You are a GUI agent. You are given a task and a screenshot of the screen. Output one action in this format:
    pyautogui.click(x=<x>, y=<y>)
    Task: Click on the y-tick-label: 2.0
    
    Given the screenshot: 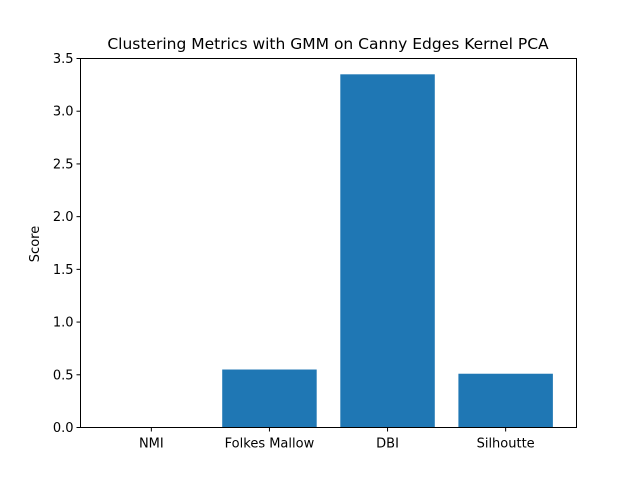 What is the action you would take?
    pyautogui.click(x=63, y=217)
    